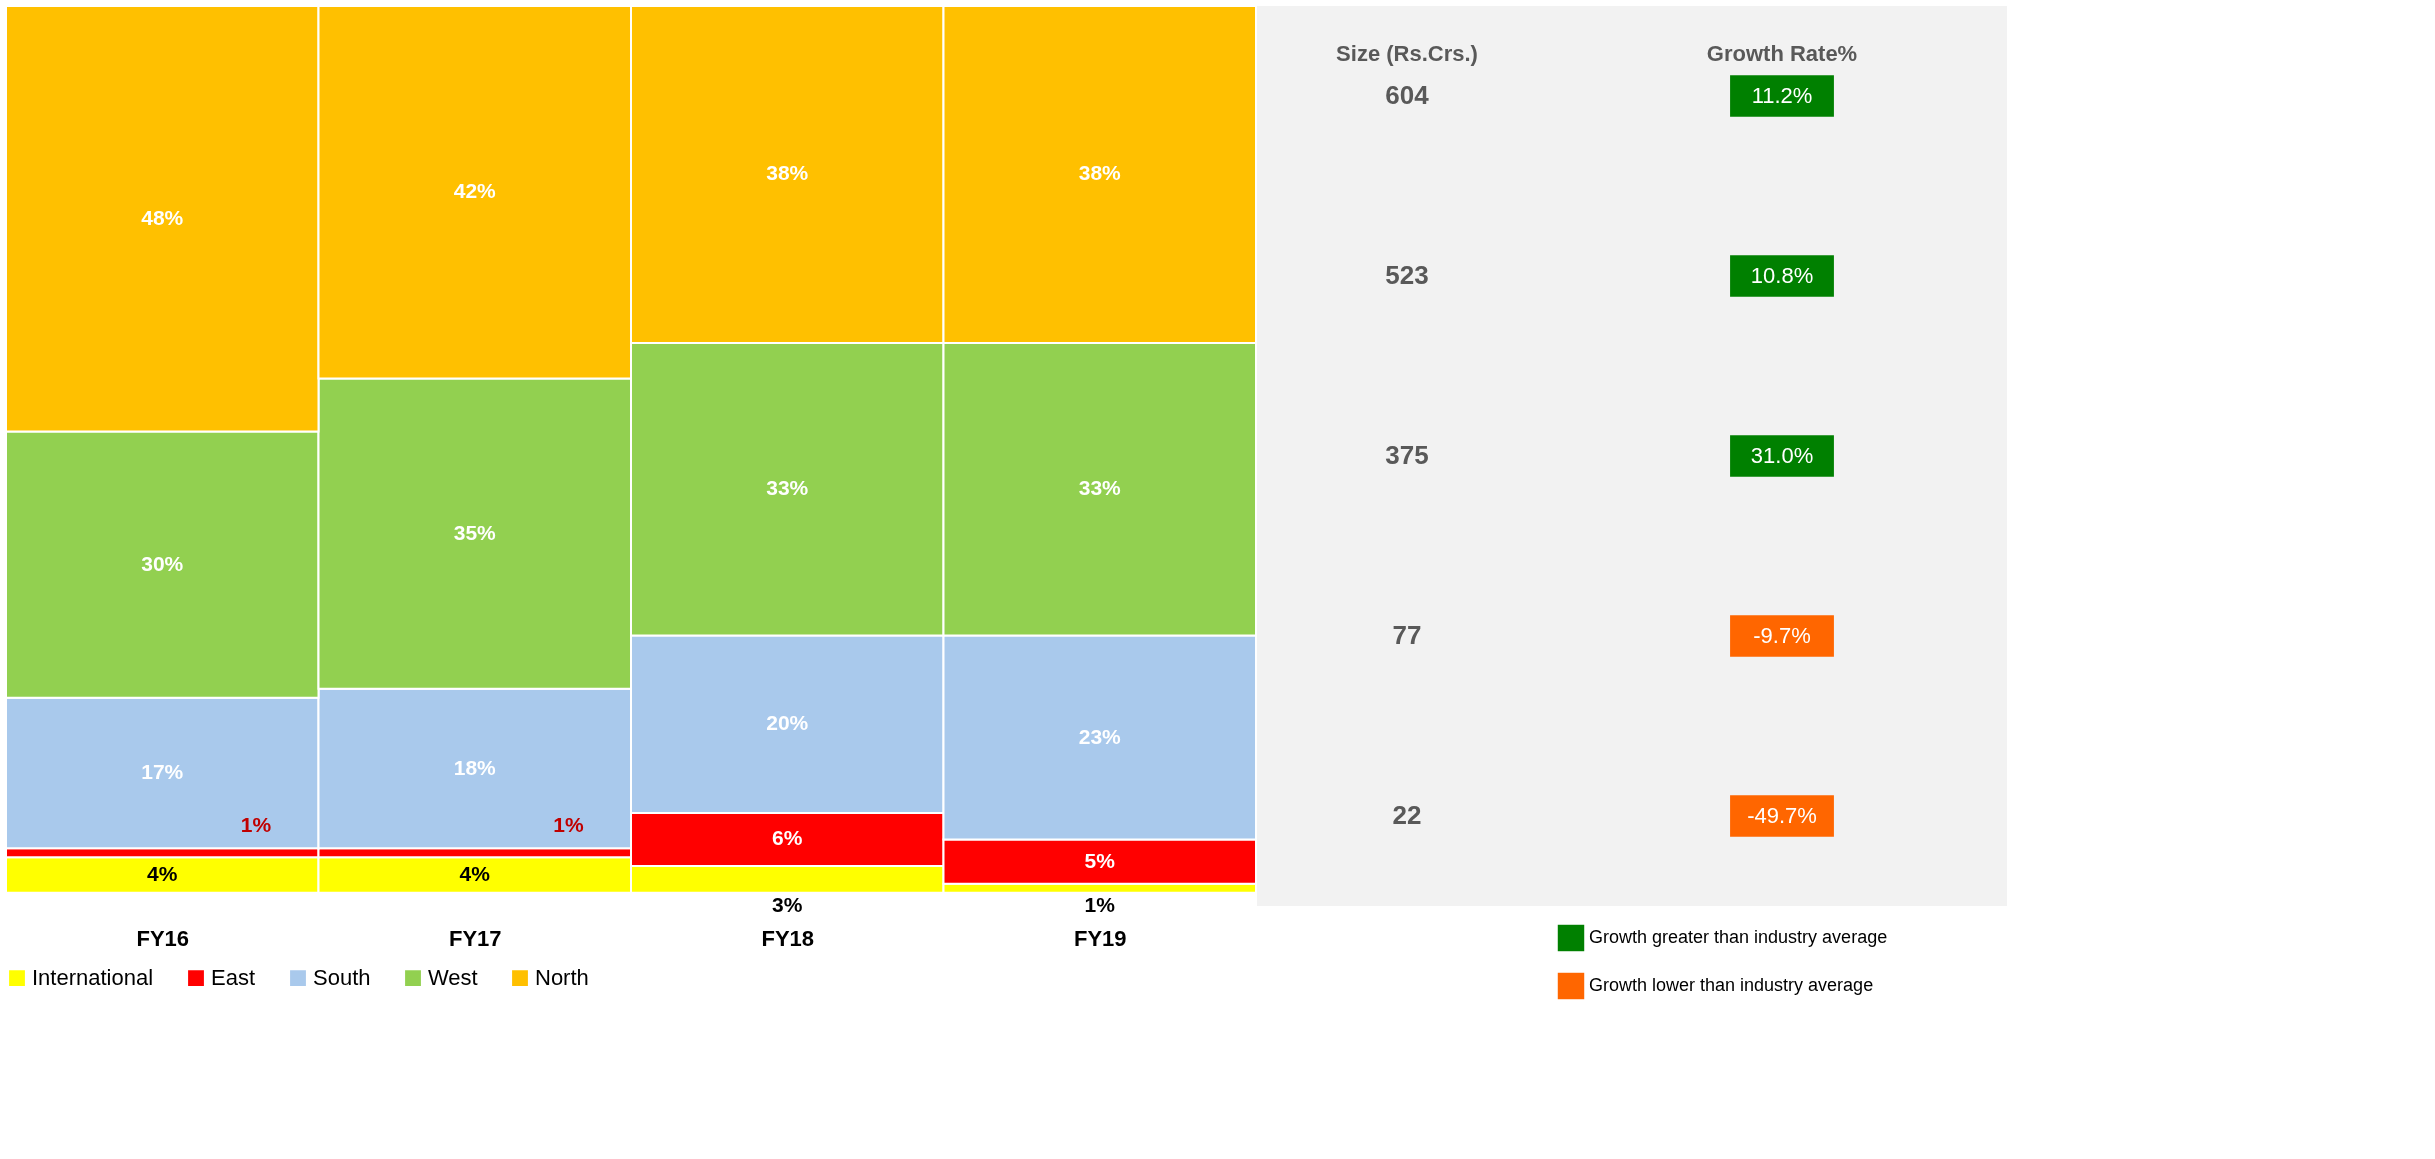  I want to click on data-label: 375, so click(1407, 455).